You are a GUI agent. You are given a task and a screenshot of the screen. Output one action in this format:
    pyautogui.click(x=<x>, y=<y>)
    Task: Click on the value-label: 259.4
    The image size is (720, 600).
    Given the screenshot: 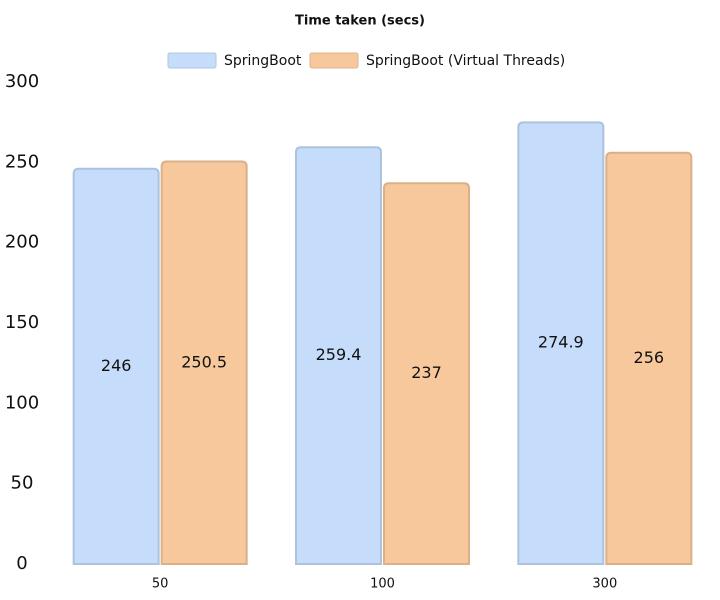 What is the action you would take?
    pyautogui.click(x=339, y=354)
    